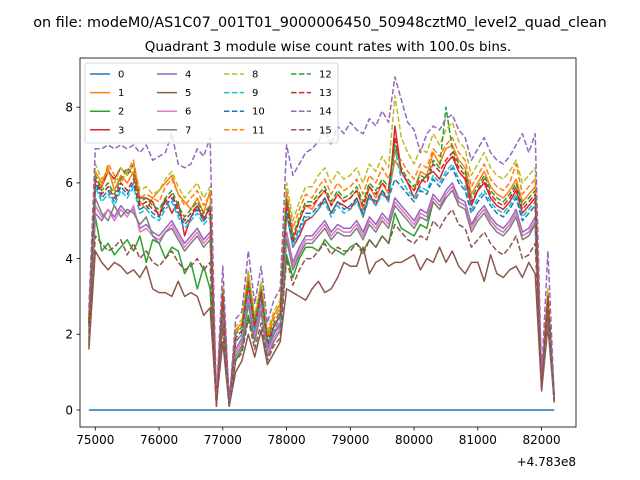  I want to click on legend-label-10: 10, so click(258, 112).